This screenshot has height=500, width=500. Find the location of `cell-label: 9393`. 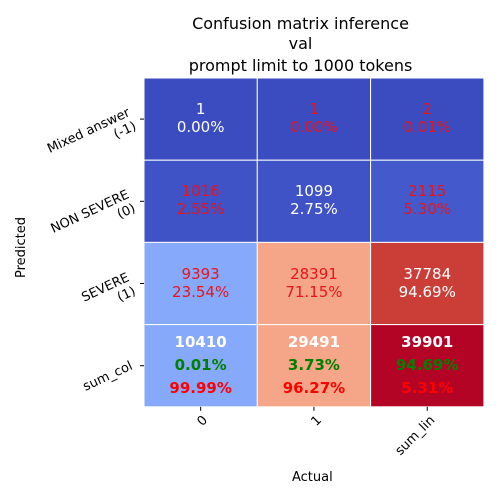

cell-label: 9393 is located at coordinates (201, 274).